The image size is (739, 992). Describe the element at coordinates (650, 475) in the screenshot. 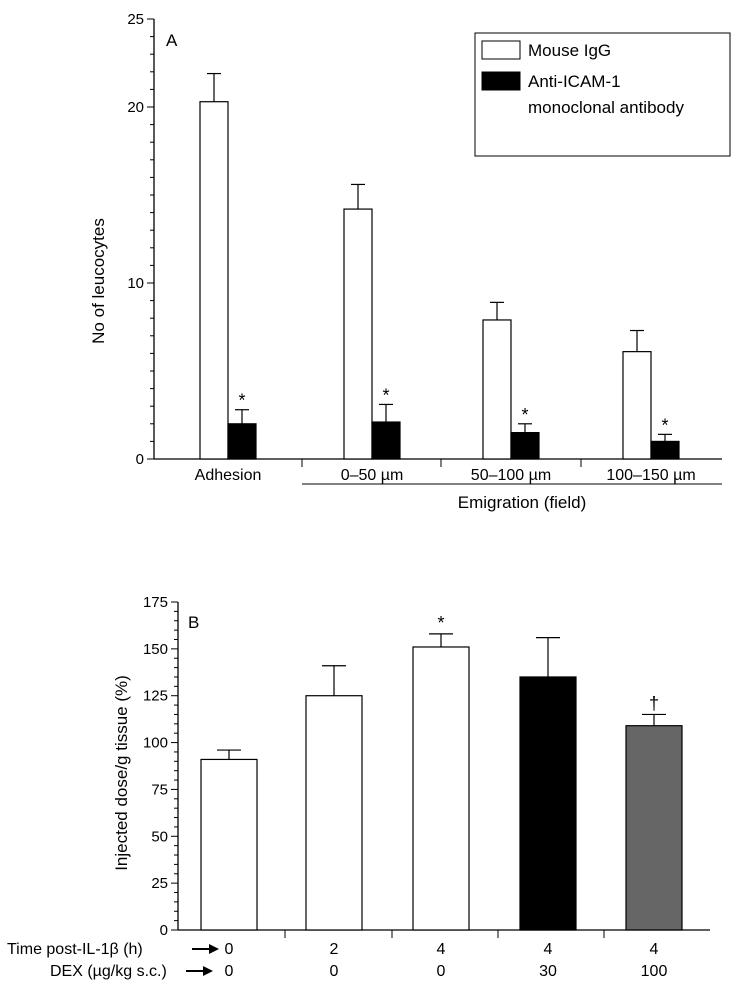

I see `panel-a-category-label: 100–150 µm` at that location.